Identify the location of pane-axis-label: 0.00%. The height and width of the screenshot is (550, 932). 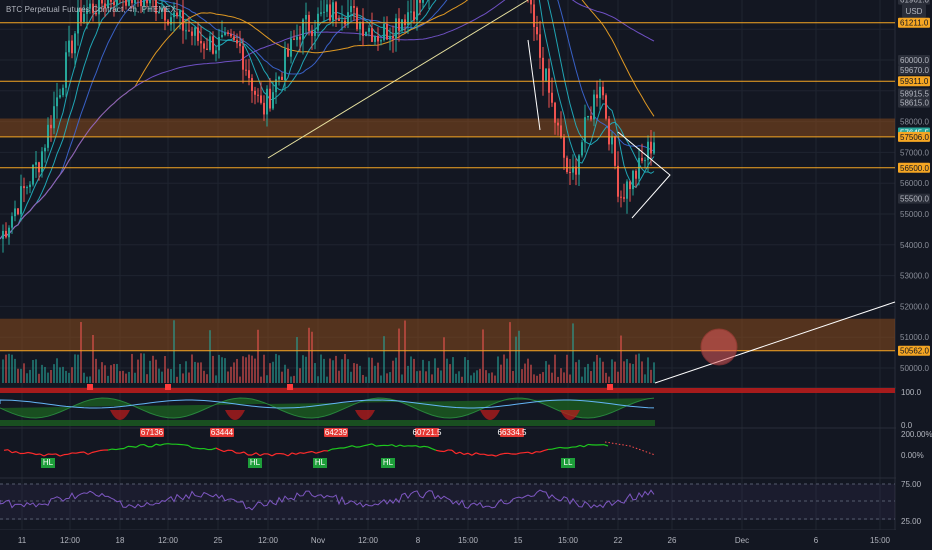
(912, 455).